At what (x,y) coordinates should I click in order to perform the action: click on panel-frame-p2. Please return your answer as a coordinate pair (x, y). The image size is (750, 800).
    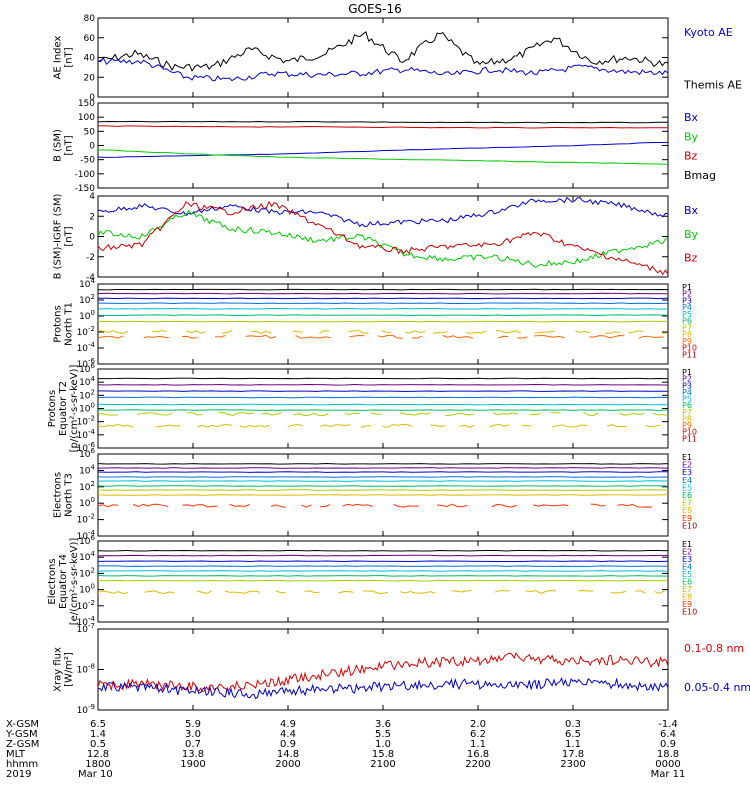
    Looking at the image, I should click on (383, 408).